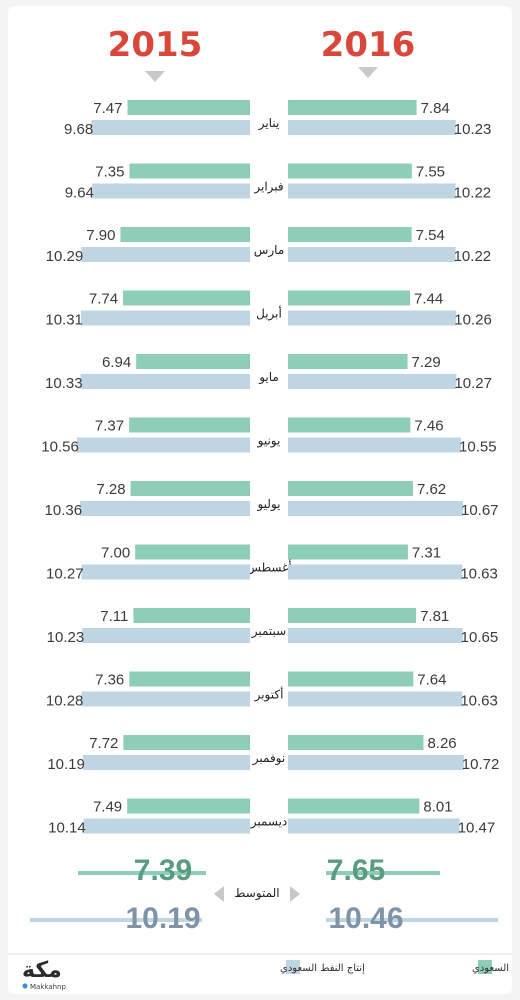  What do you see at coordinates (66, 764) in the screenshot?
I see `value-label-2015-production: 10.19` at bounding box center [66, 764].